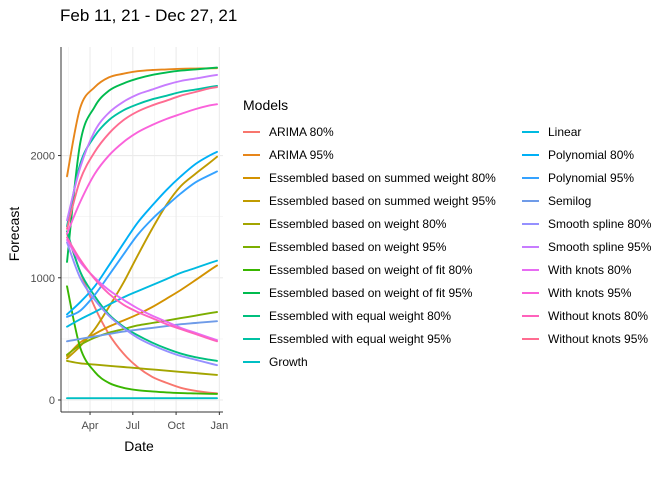 Image resolution: width=672 pixels, height=480 pixels. I want to click on legend-item: Without knots 80%, so click(585, 316).